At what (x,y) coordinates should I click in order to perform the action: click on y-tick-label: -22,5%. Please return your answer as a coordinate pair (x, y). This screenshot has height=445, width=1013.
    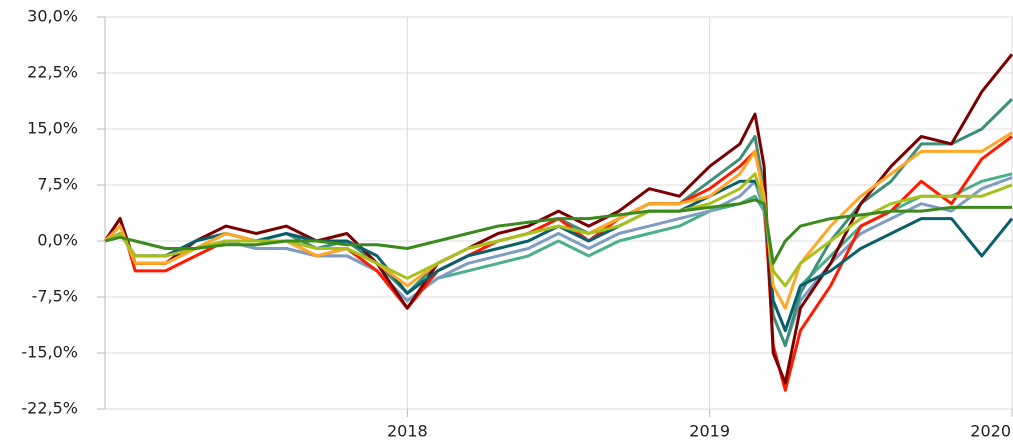
    Looking at the image, I should click on (49, 408).